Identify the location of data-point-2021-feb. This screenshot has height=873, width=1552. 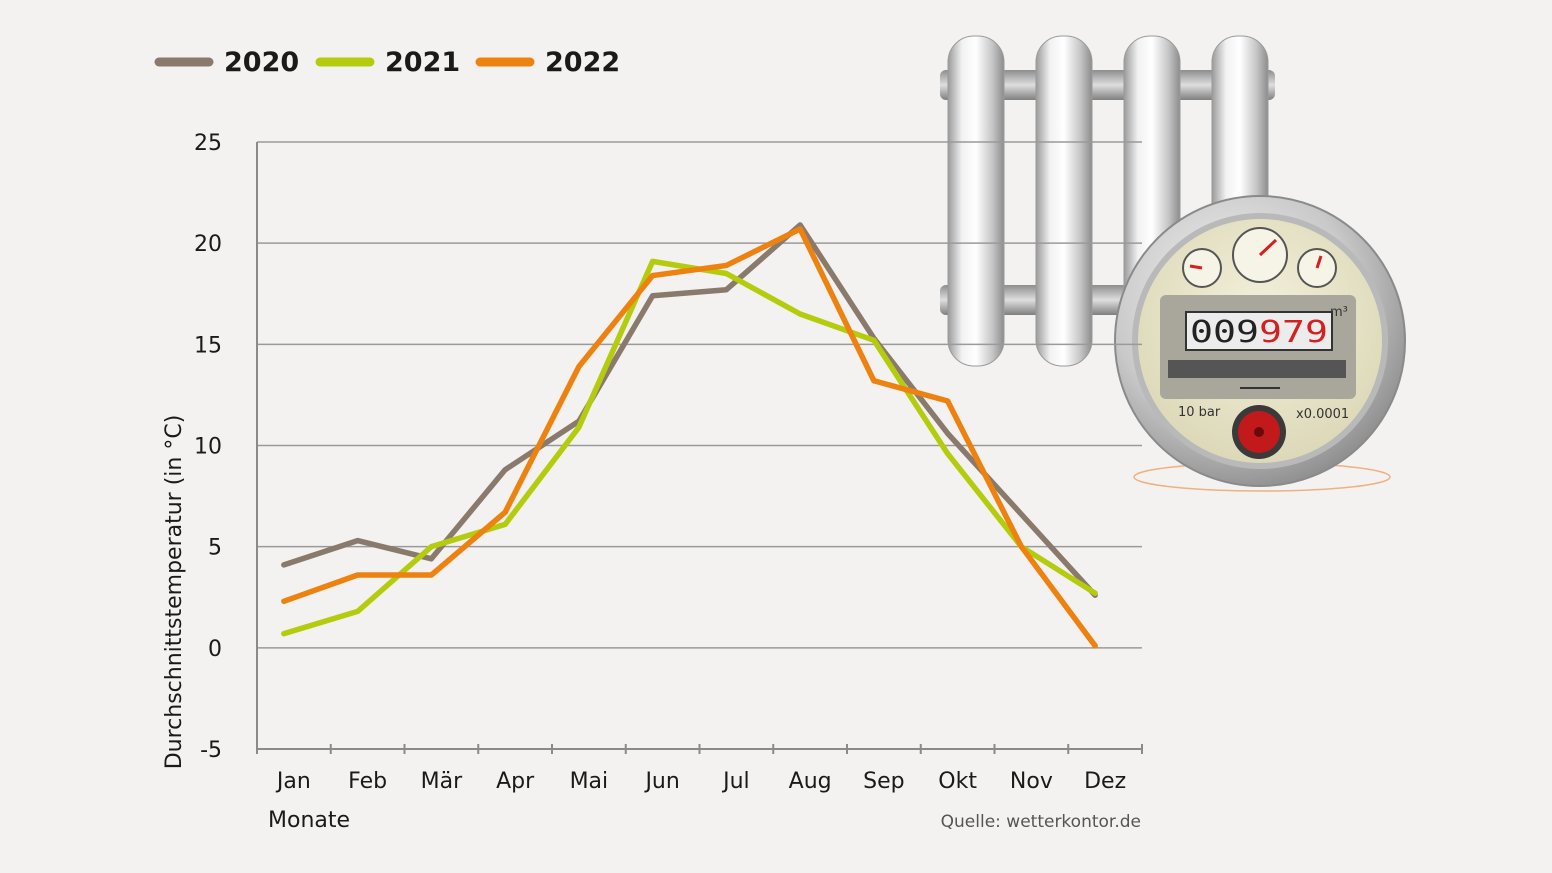
(358, 611).